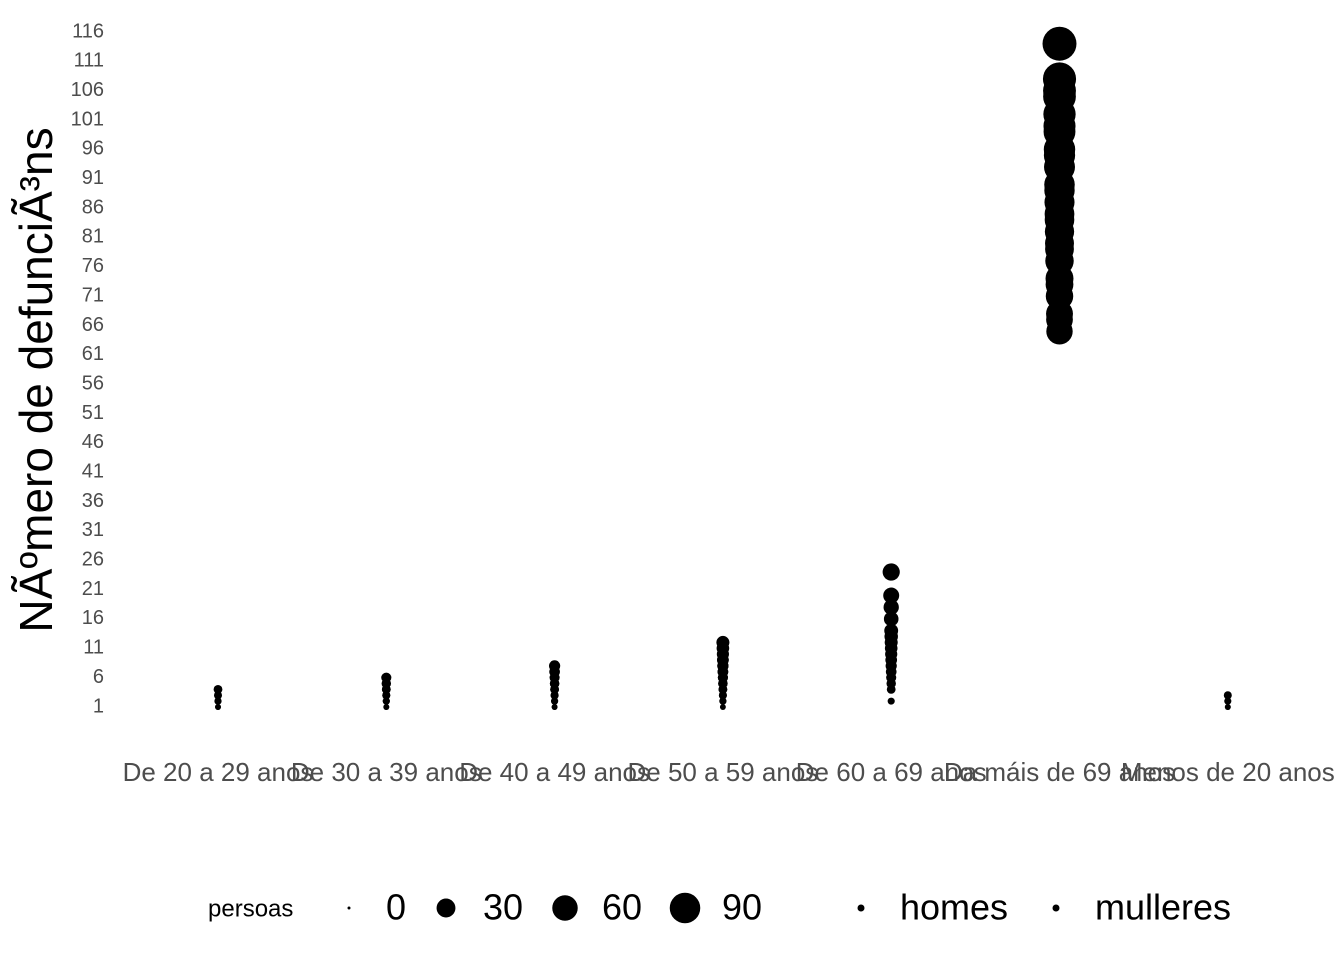  I want to click on y-tick-label: 46, so click(93, 442).